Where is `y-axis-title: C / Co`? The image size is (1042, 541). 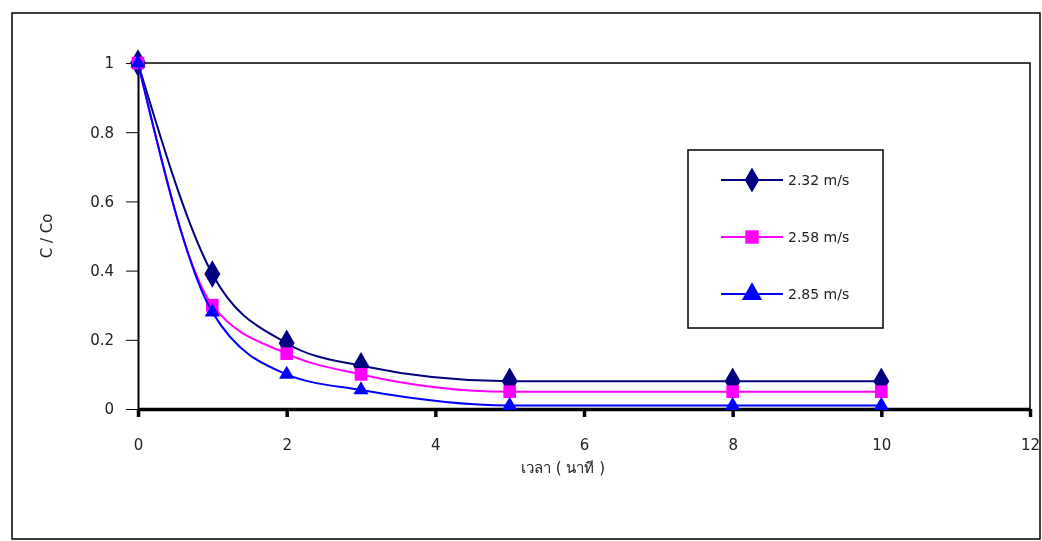
y-axis-title: C / Co is located at coordinates (47, 236).